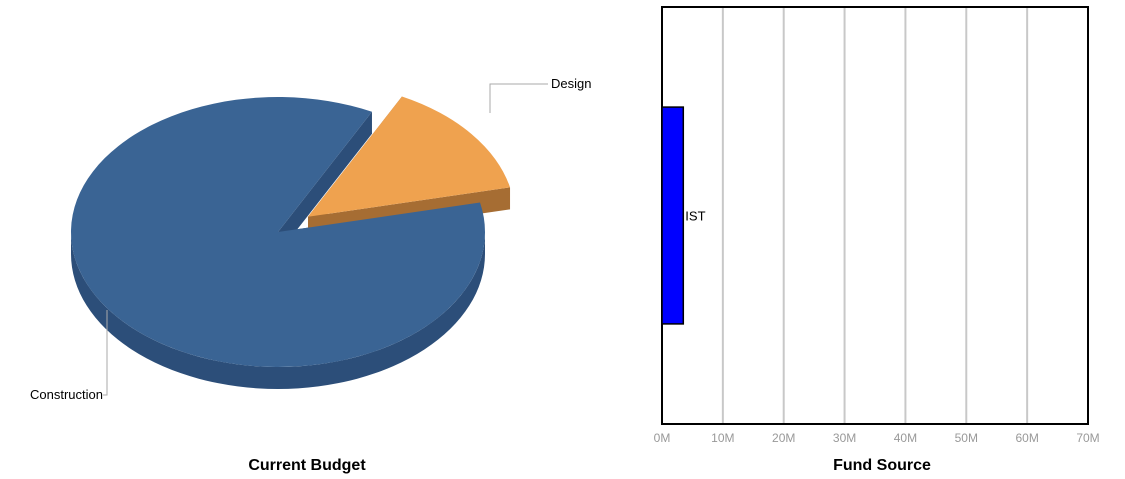  Describe the element at coordinates (783, 438) in the screenshot. I see `x-tick-label: 20M` at that location.